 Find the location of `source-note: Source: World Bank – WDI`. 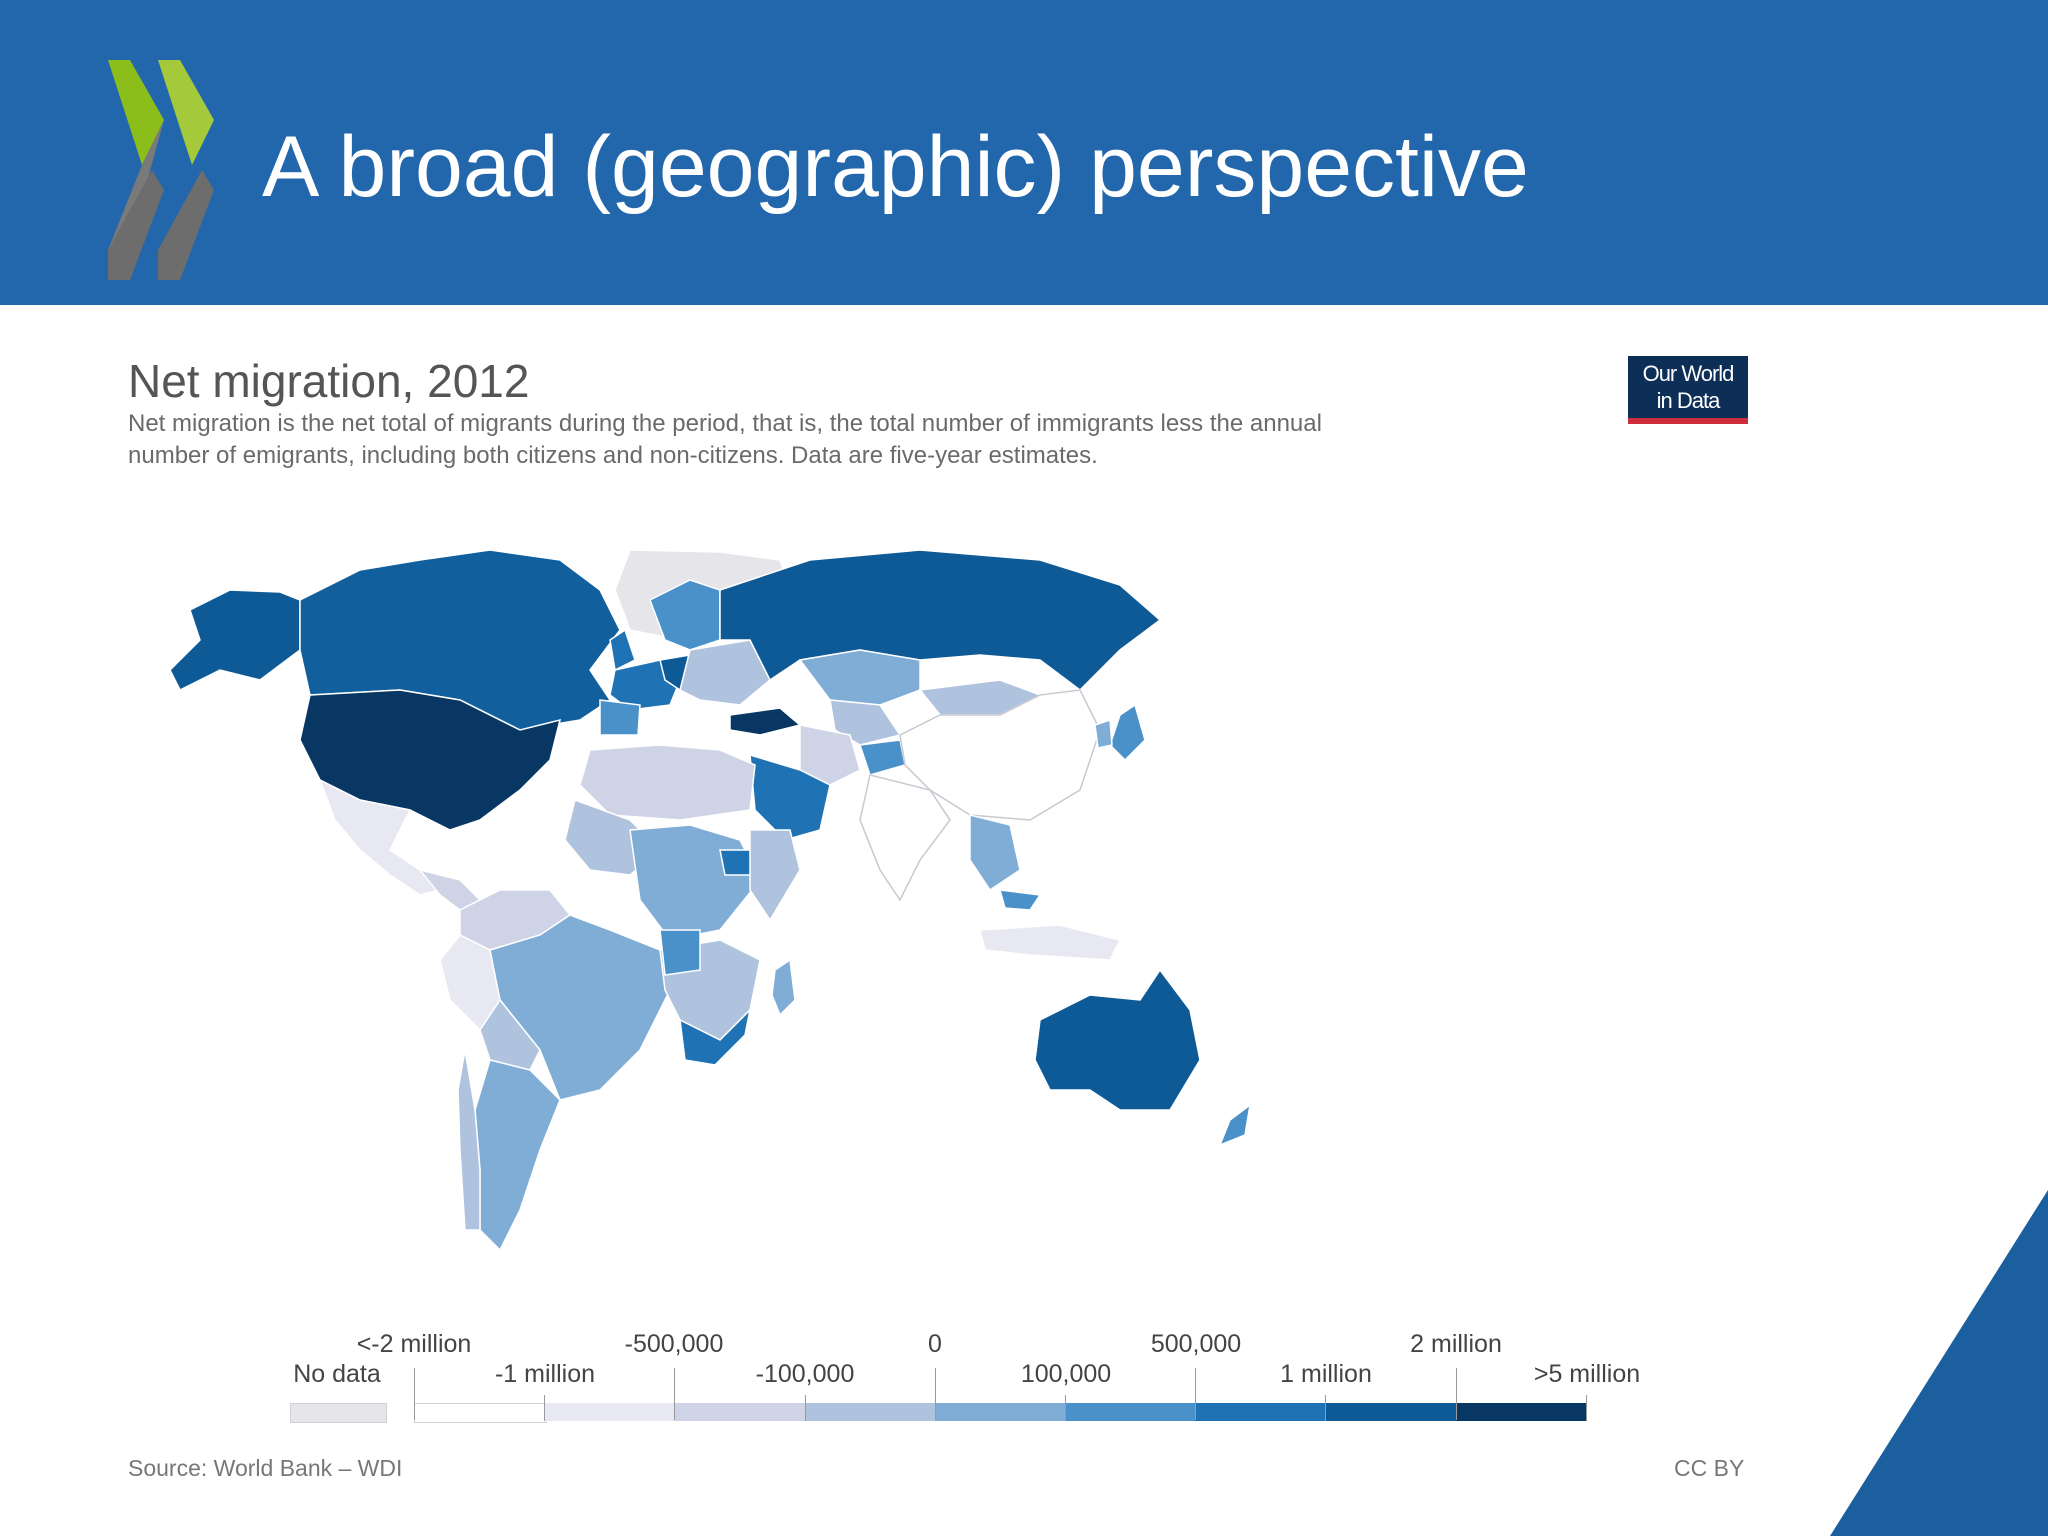

source-note: Source: World Bank – WDI is located at coordinates (265, 1468).